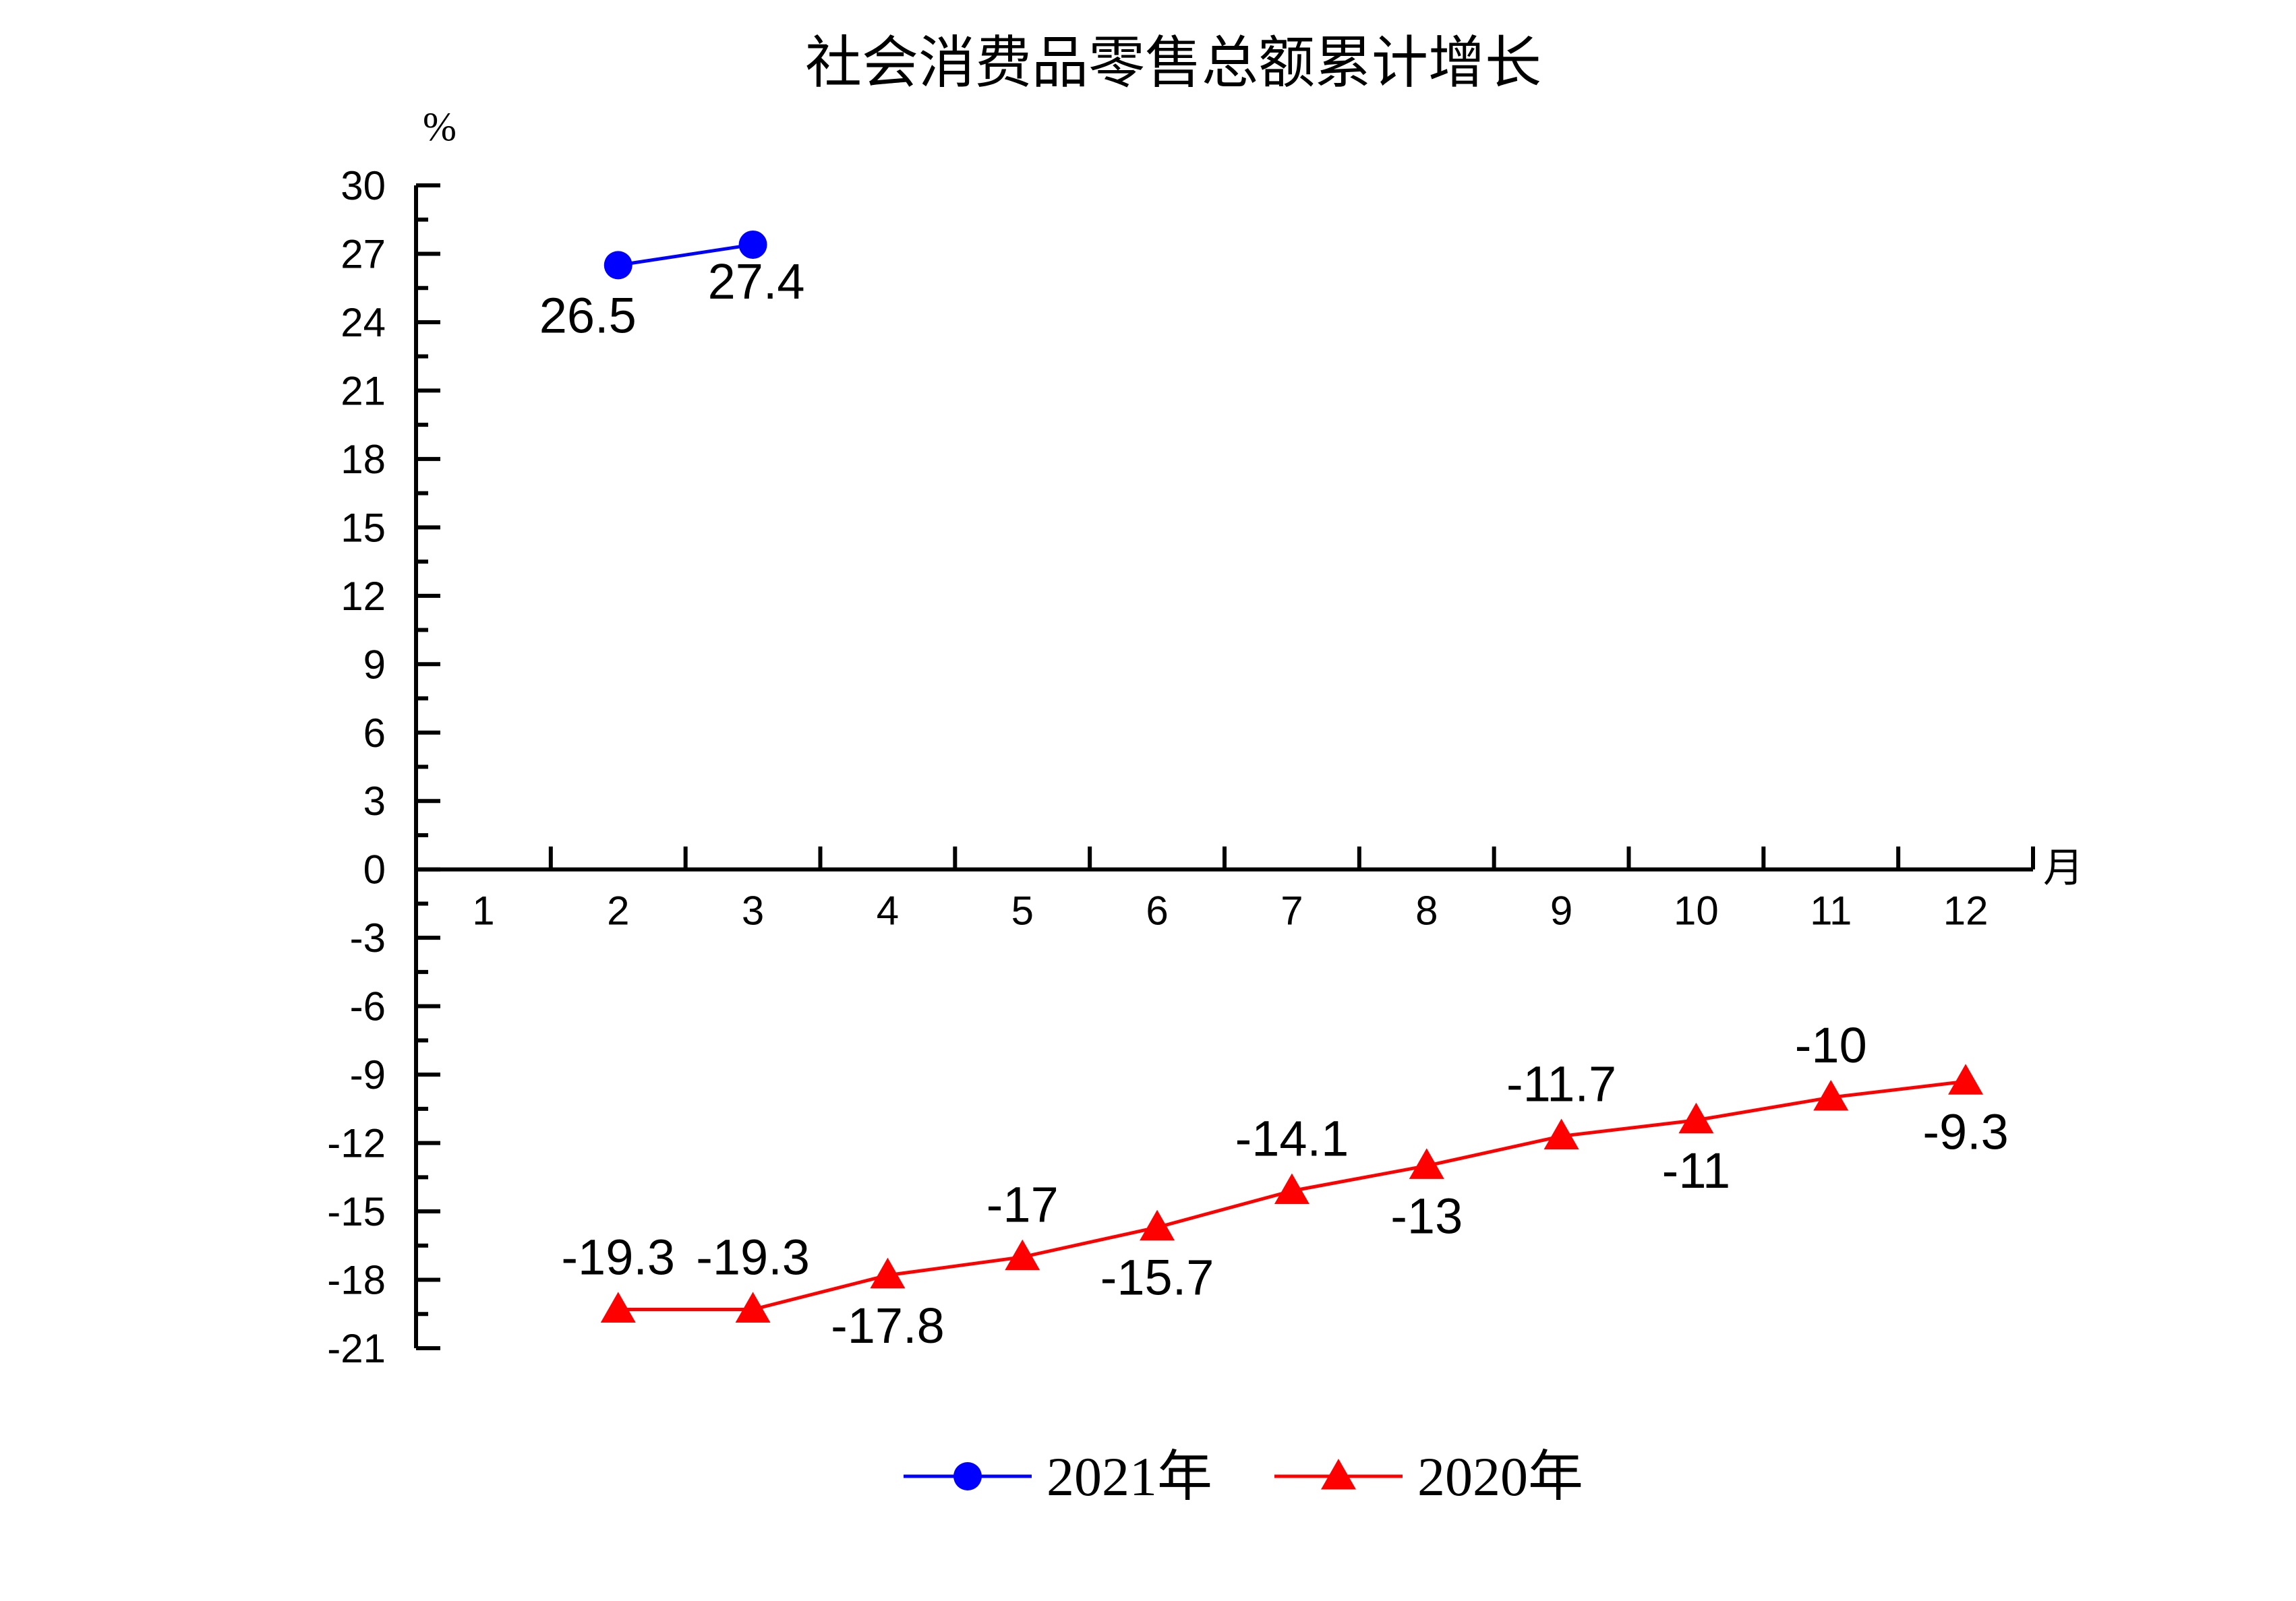  What do you see at coordinates (363, 527) in the screenshot?
I see `y-tick-label: 15` at bounding box center [363, 527].